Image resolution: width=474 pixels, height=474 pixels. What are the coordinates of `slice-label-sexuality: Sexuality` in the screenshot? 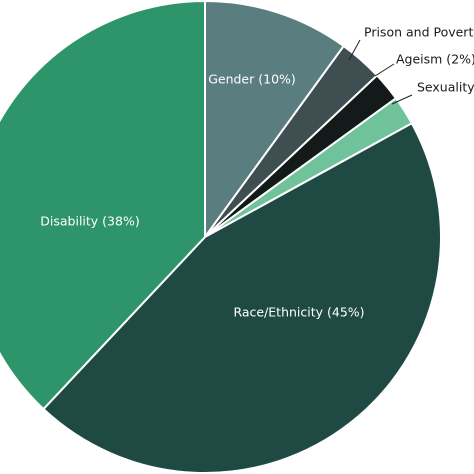 It's located at (445, 87).